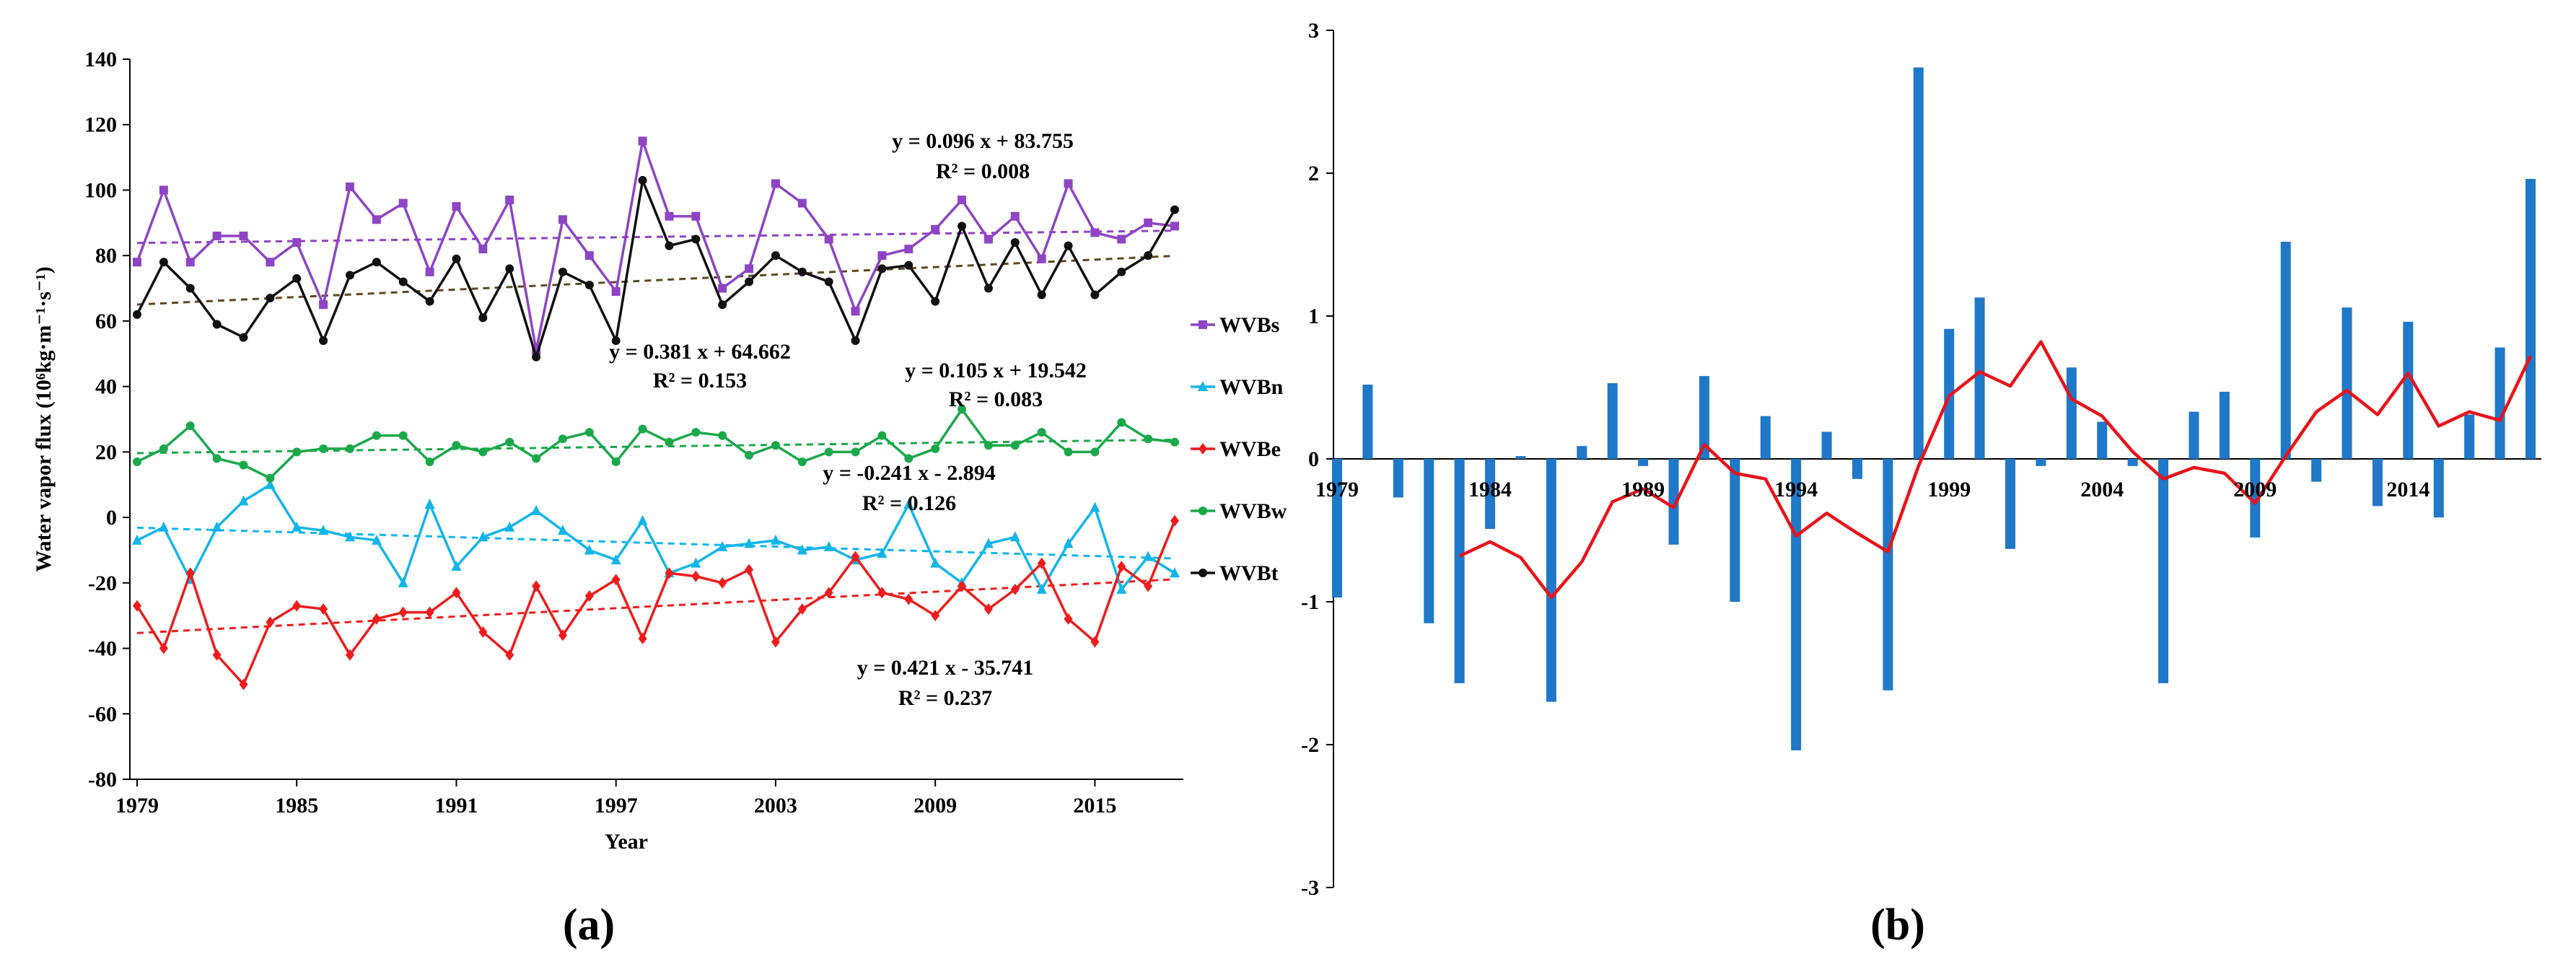  What do you see at coordinates (106, 452) in the screenshot?
I see `panel-a-y-tick-label: 20` at bounding box center [106, 452].